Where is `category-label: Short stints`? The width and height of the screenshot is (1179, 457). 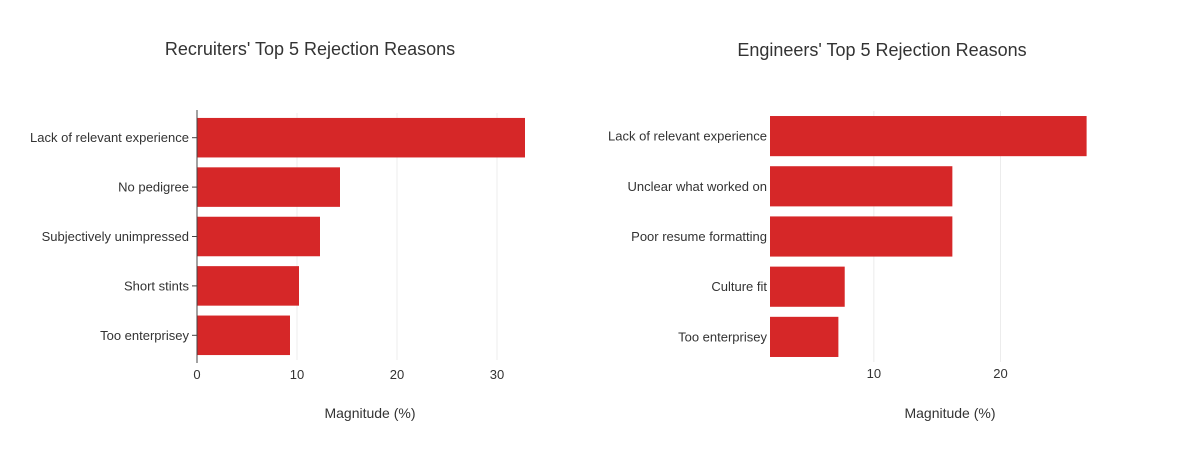
category-label: Short stints is located at coordinates (157, 285).